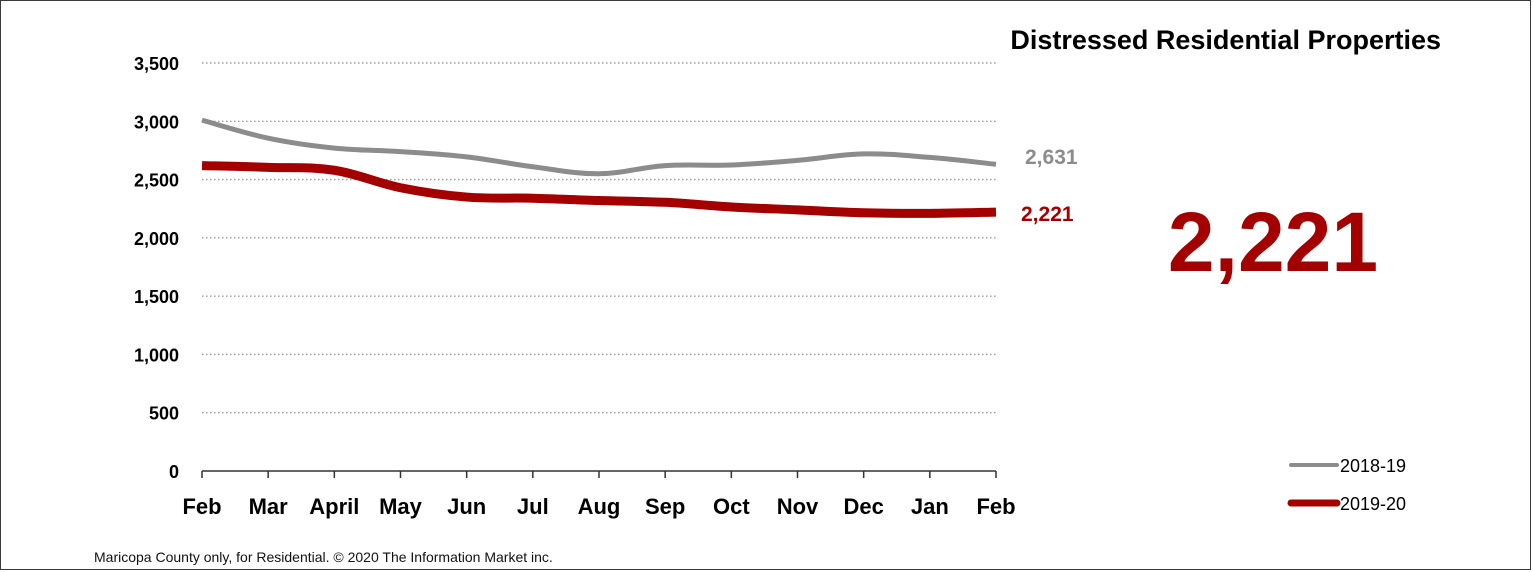  What do you see at coordinates (164, 414) in the screenshot?
I see `y-tick-label: 500` at bounding box center [164, 414].